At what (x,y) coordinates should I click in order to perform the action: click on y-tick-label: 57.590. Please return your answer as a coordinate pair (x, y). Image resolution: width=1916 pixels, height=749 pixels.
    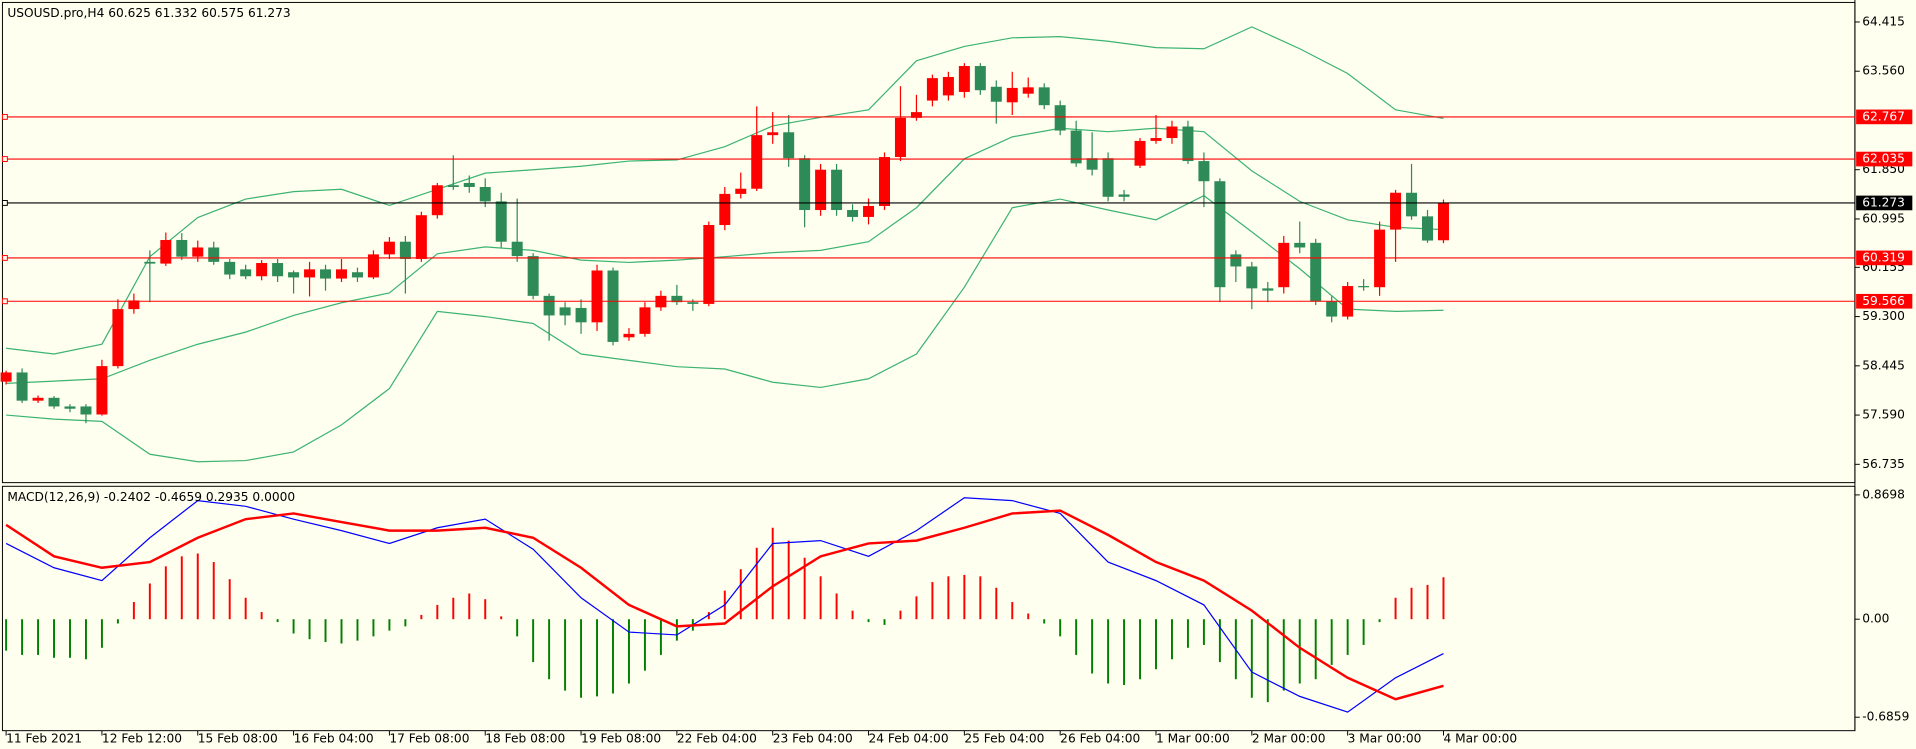
    Looking at the image, I should click on (1883, 415).